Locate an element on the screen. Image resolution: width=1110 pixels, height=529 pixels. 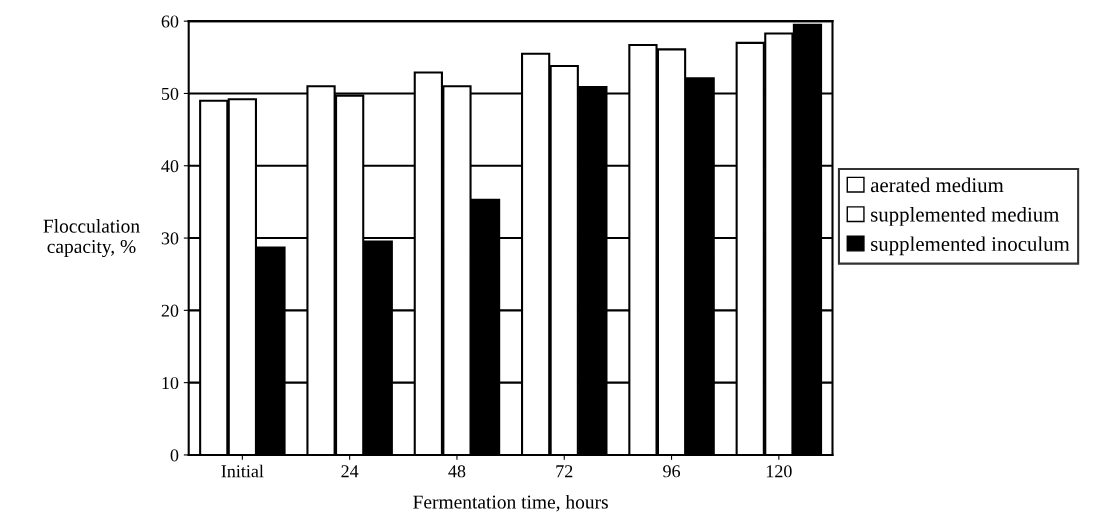
legend-label: aerated medium is located at coordinates (937, 185).